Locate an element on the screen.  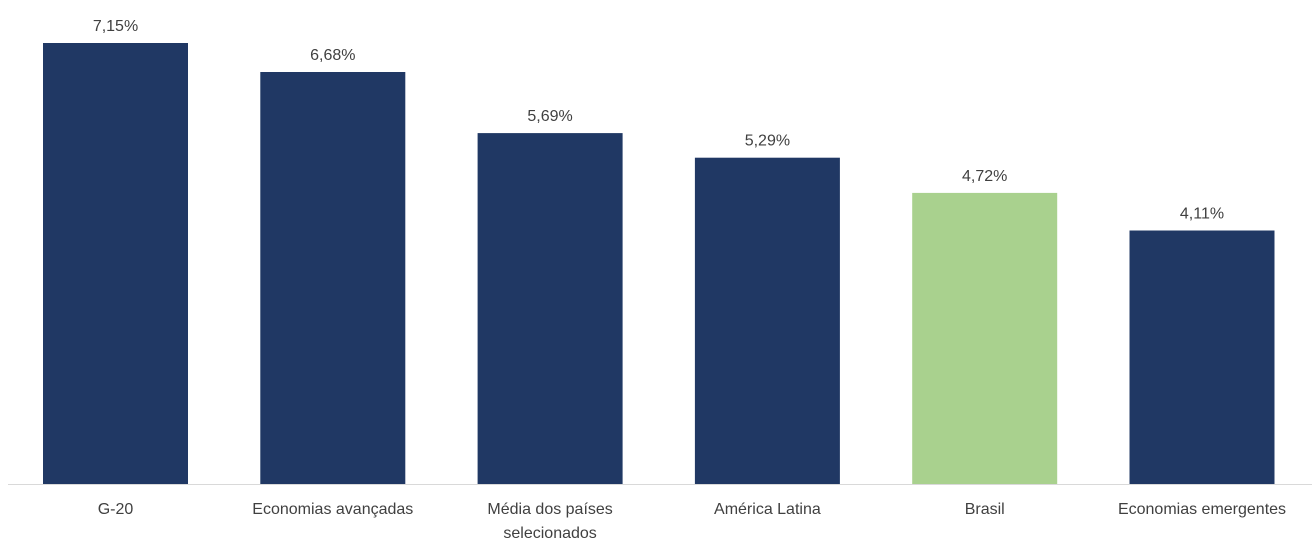
category-label-media-dos-paises-selecionados: Média dos países selecionados is located at coordinates (549, 521).